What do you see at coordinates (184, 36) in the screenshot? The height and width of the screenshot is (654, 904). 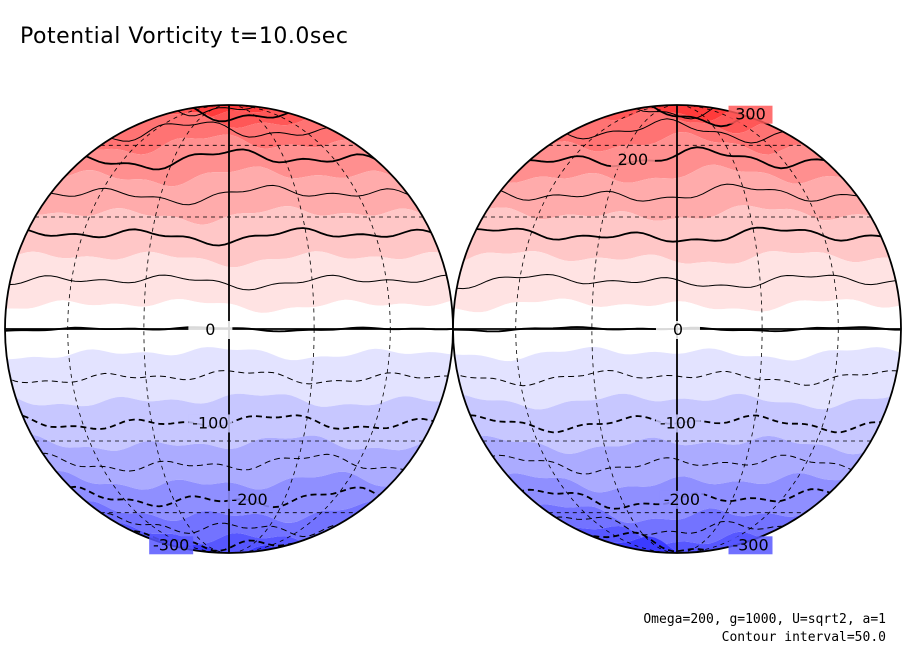 I see `chart-title: Potential Vorticity t=10.0sec` at bounding box center [184, 36].